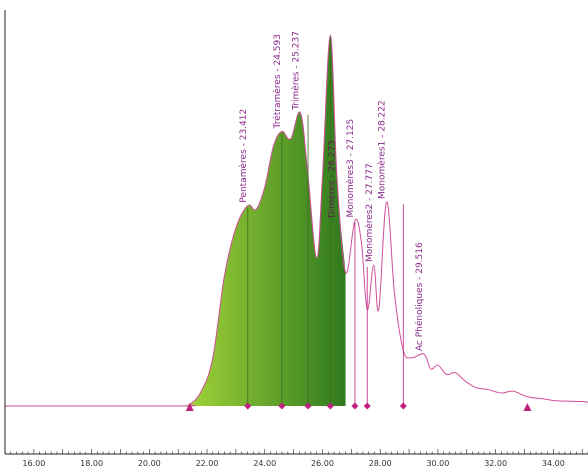 The width and height of the screenshot is (588, 471). I want to click on peak-label: Monomères2 - 27.777, so click(369, 212).